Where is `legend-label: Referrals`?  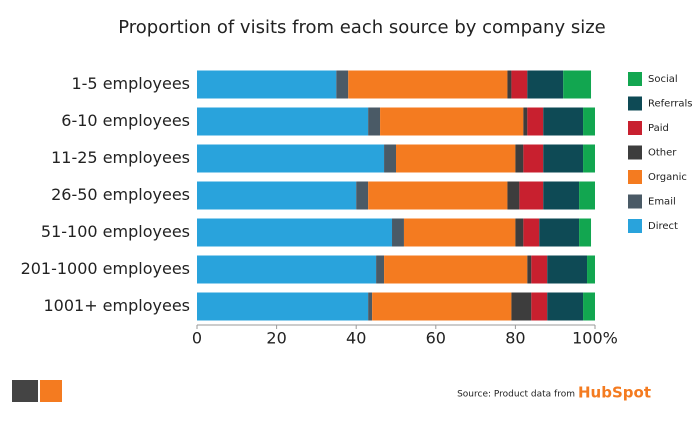
legend-label: Referrals is located at coordinates (670, 104).